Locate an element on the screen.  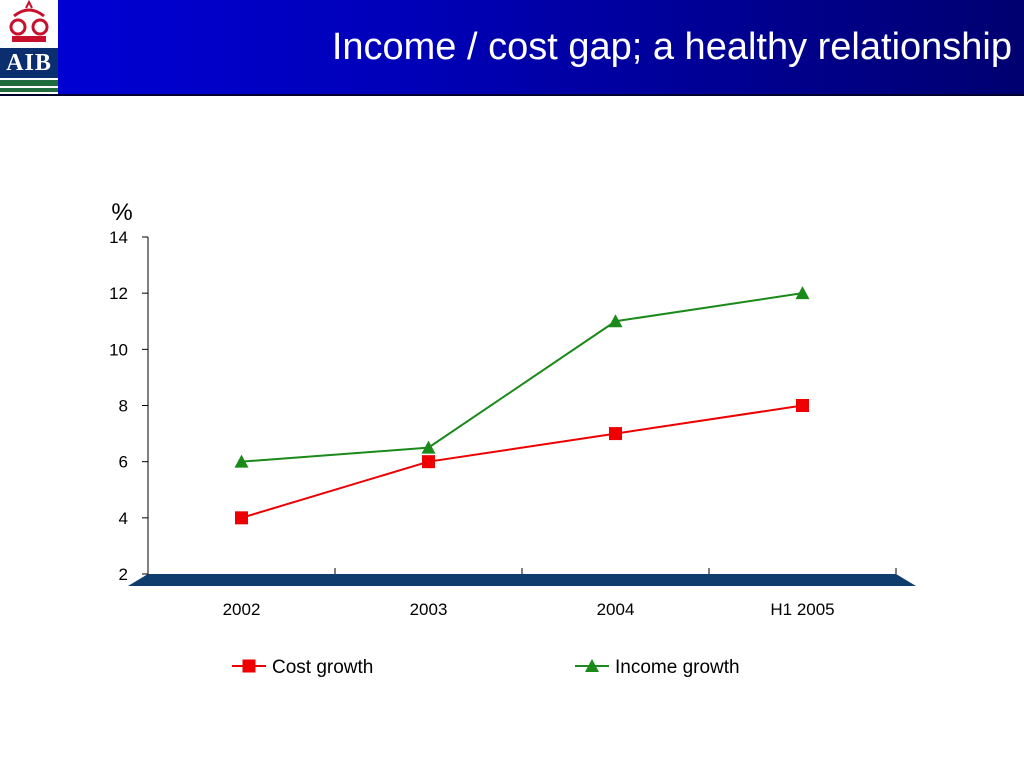
legend-label: Income growth is located at coordinates (677, 667).